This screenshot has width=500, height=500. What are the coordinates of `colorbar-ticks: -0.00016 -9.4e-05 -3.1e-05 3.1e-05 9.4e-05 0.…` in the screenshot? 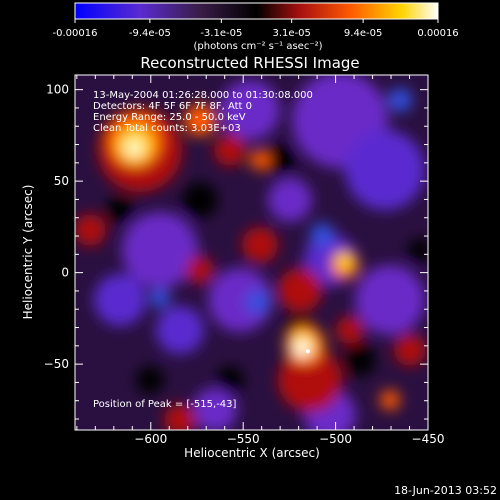 It's located at (256, 29).